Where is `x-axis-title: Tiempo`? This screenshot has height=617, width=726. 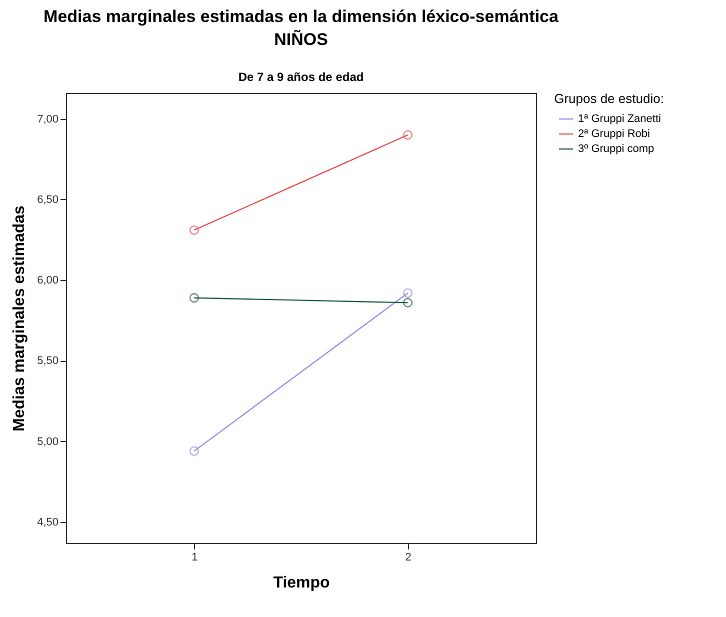 x-axis-title: Tiempo is located at coordinates (301, 583).